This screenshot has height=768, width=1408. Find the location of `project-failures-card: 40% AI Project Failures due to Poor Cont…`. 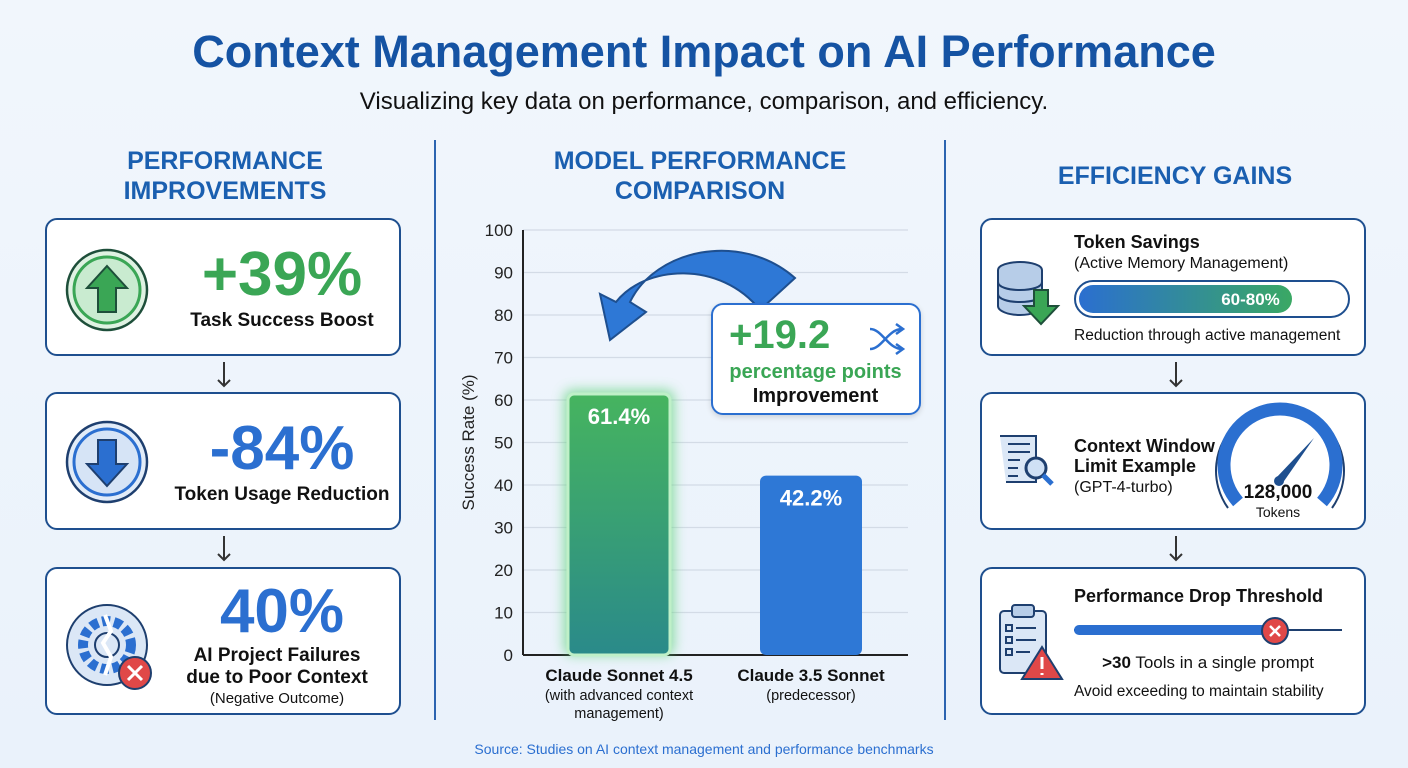

project-failures-card: 40% AI Project Failures due to Poor Cont… is located at coordinates (223, 641).